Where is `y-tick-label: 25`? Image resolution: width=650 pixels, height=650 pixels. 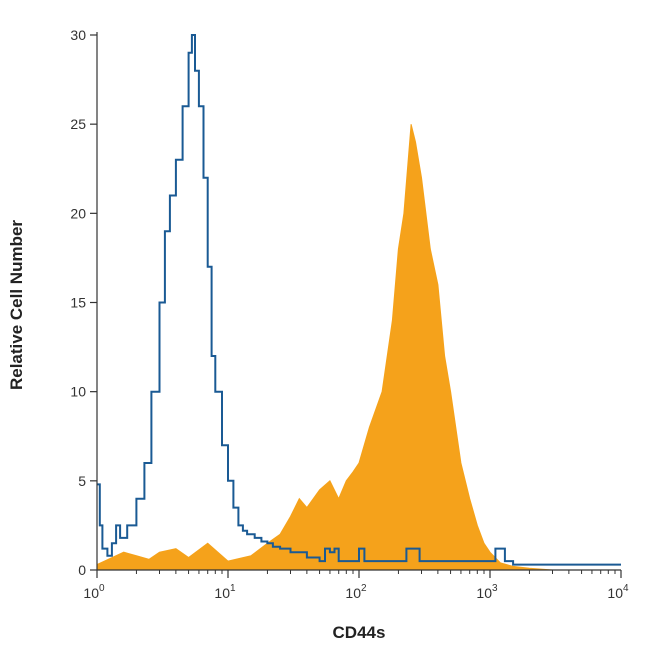 y-tick-label: 25 is located at coordinates (78, 124).